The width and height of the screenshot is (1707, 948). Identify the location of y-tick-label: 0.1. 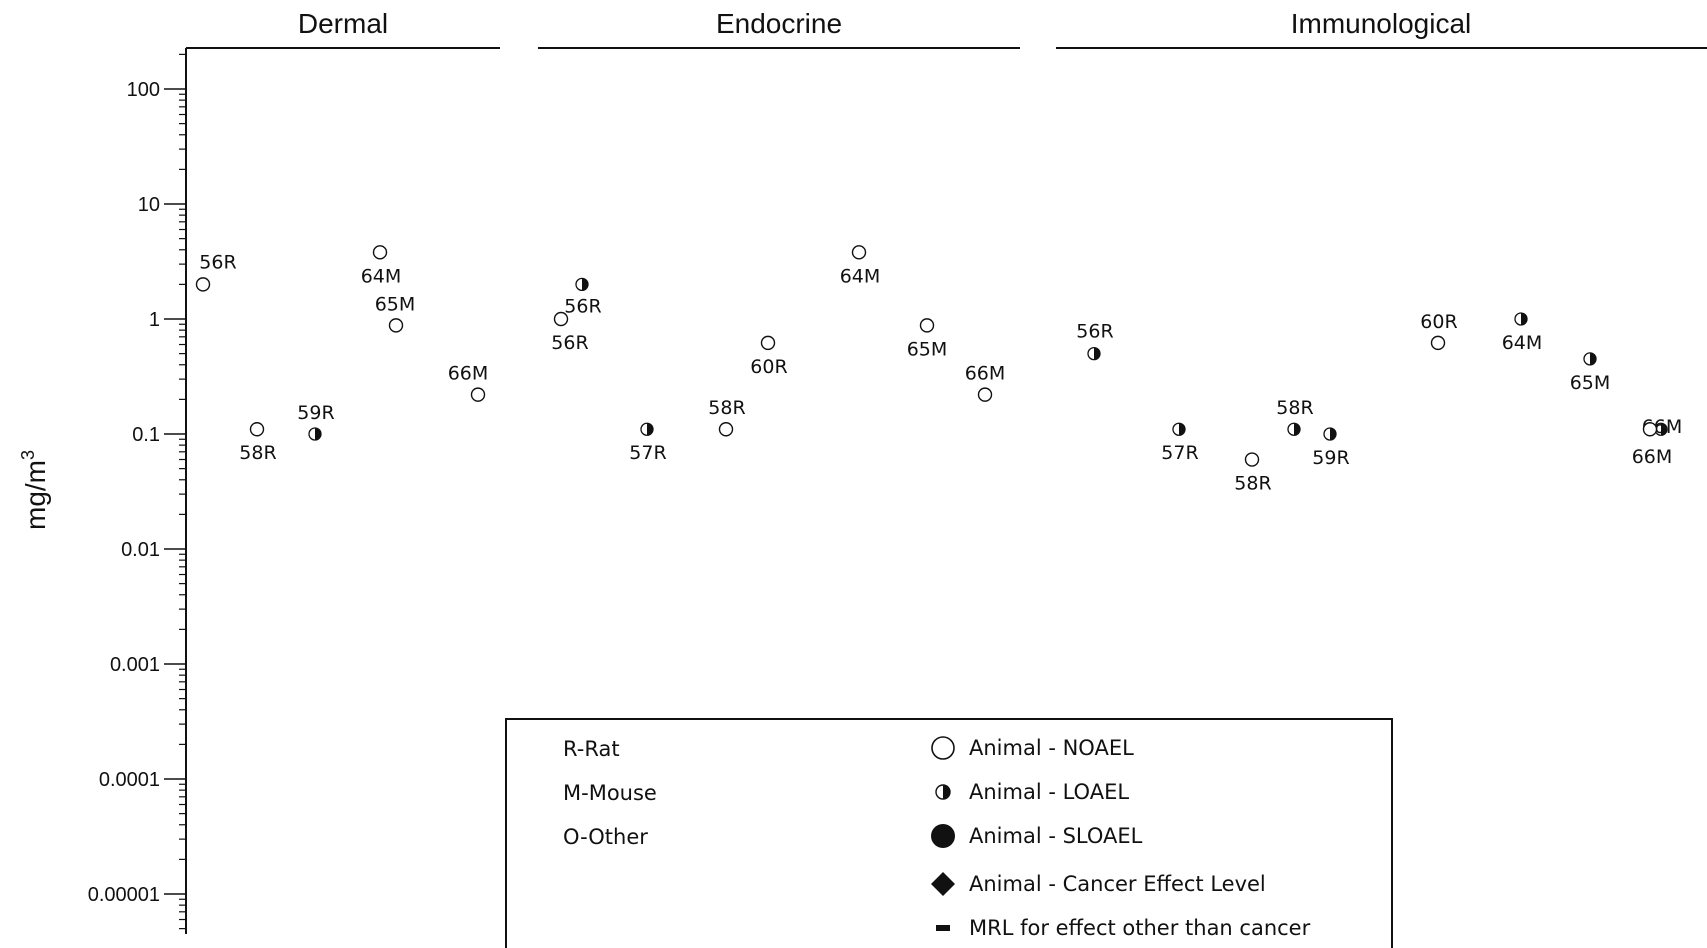
(146, 435).